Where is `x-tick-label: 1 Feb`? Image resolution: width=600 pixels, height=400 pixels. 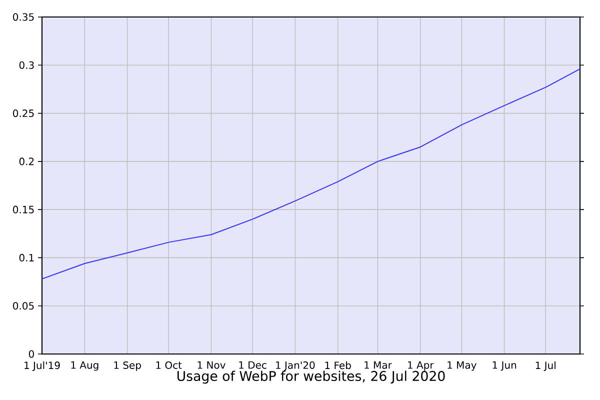 x-tick-label: 1 Feb is located at coordinates (338, 365).